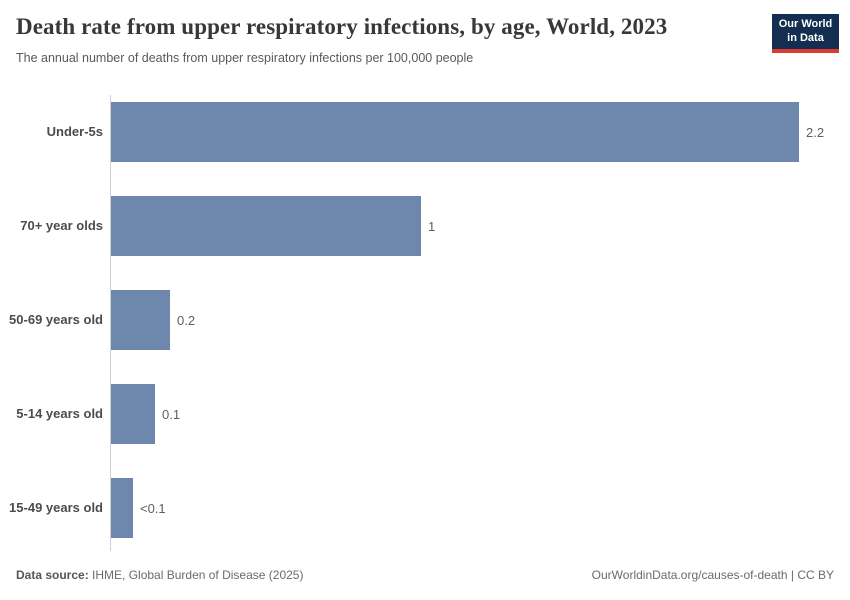  Describe the element at coordinates (52, 575) in the screenshot. I see `footer-source-label: Data source:` at that location.